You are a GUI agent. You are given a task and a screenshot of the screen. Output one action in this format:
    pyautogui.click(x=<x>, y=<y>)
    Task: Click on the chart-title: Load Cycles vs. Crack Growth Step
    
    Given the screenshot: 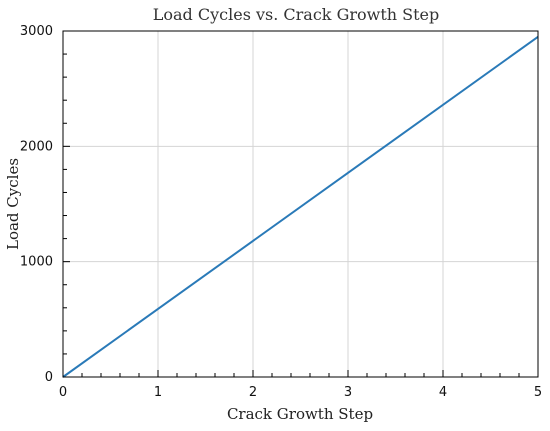 What is the action you would take?
    pyautogui.click(x=296, y=14)
    